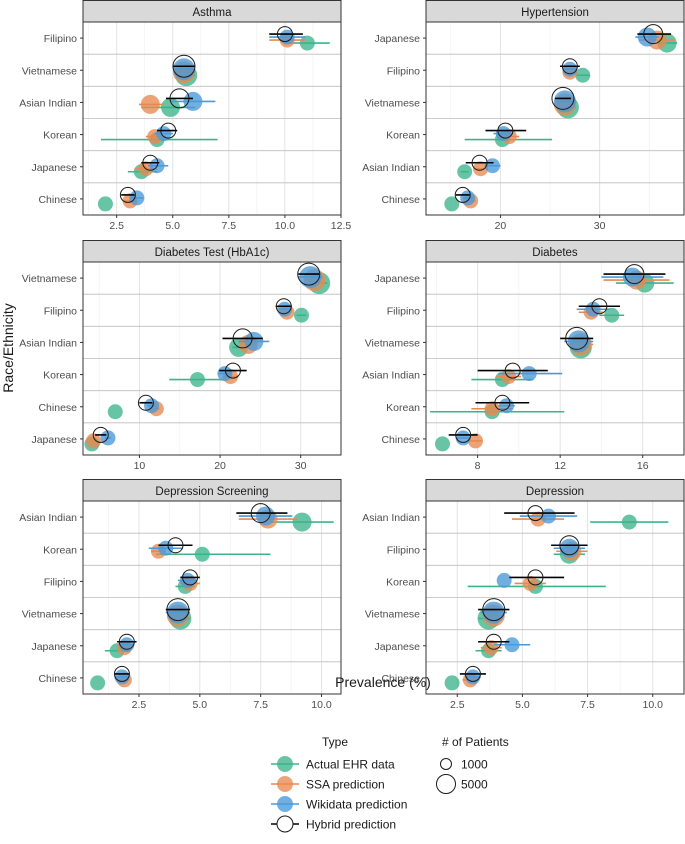  Describe the element at coordinates (446, 784) in the screenshot. I see `legend-size-circle` at that location.